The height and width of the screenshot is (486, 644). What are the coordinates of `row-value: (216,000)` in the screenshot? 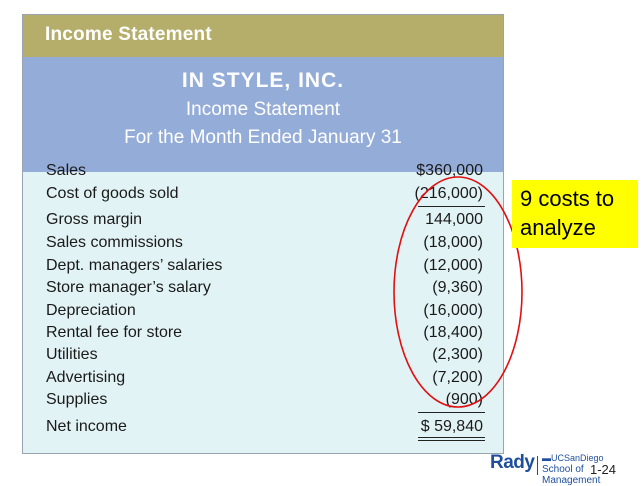 It's located at (449, 193).